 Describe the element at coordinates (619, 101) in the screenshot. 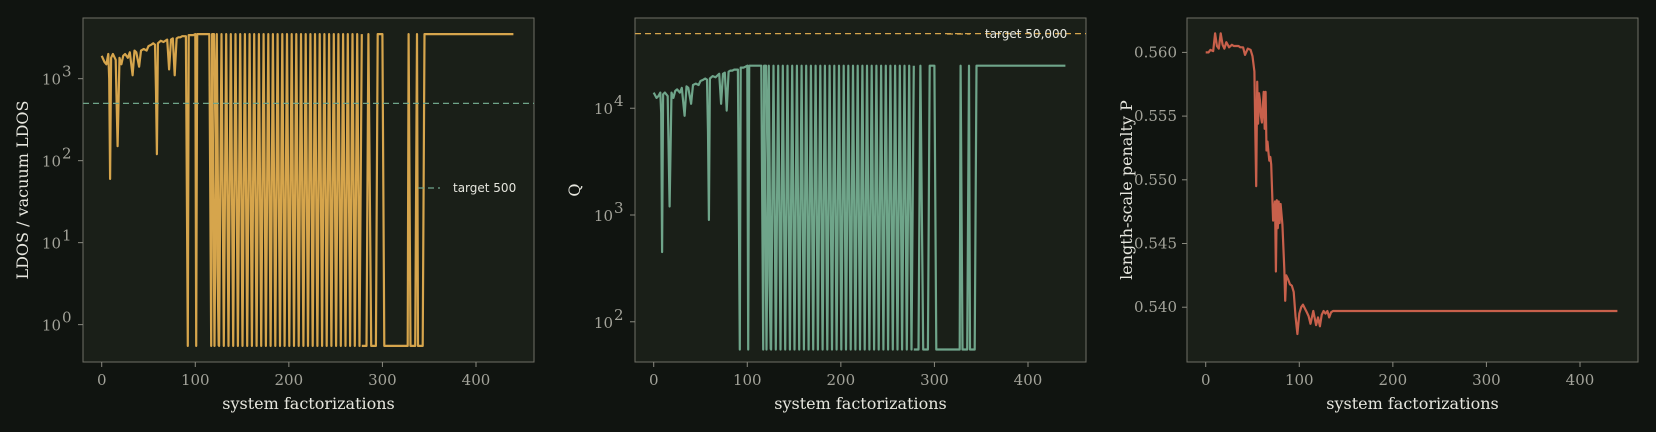

I see `y-tick-exponent: 4` at that location.